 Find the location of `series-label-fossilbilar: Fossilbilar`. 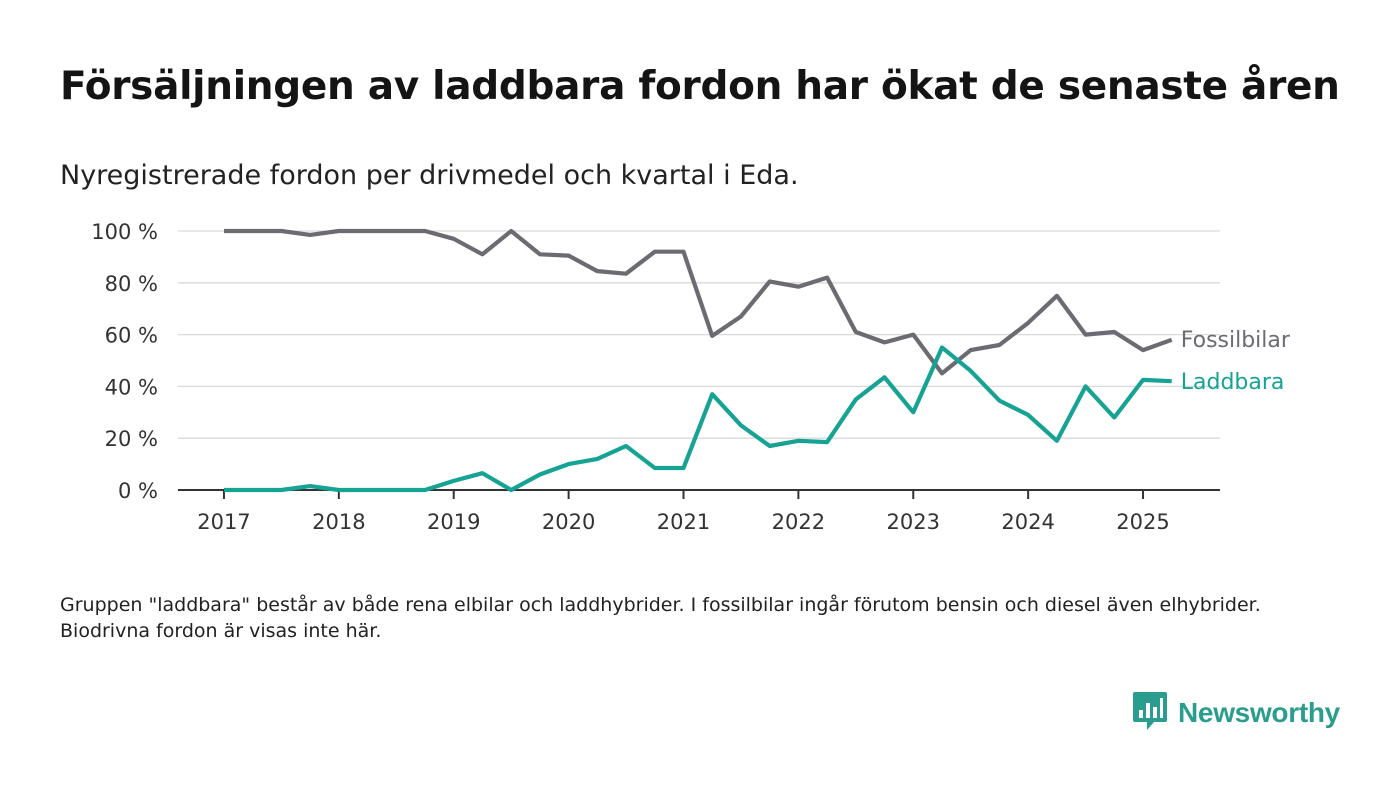

series-label-fossilbilar: Fossilbilar is located at coordinates (1236, 340).